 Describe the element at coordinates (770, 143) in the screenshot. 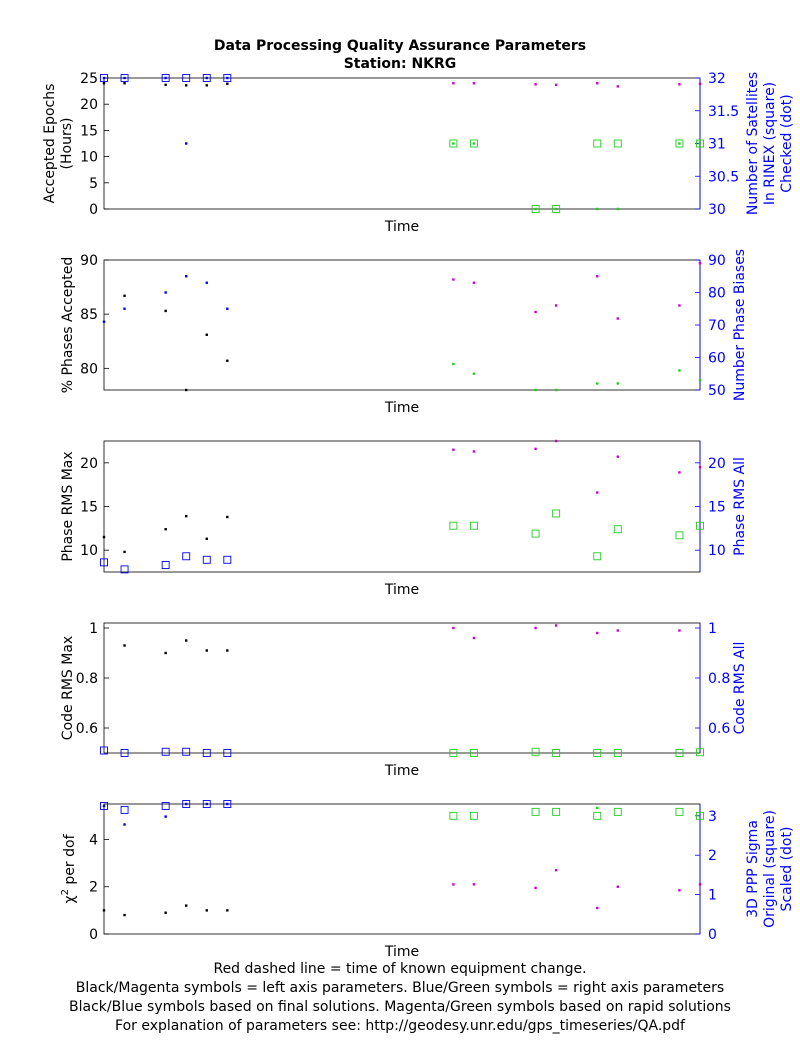

I see `panel-1-right-label: In RINEX (square)` at that location.